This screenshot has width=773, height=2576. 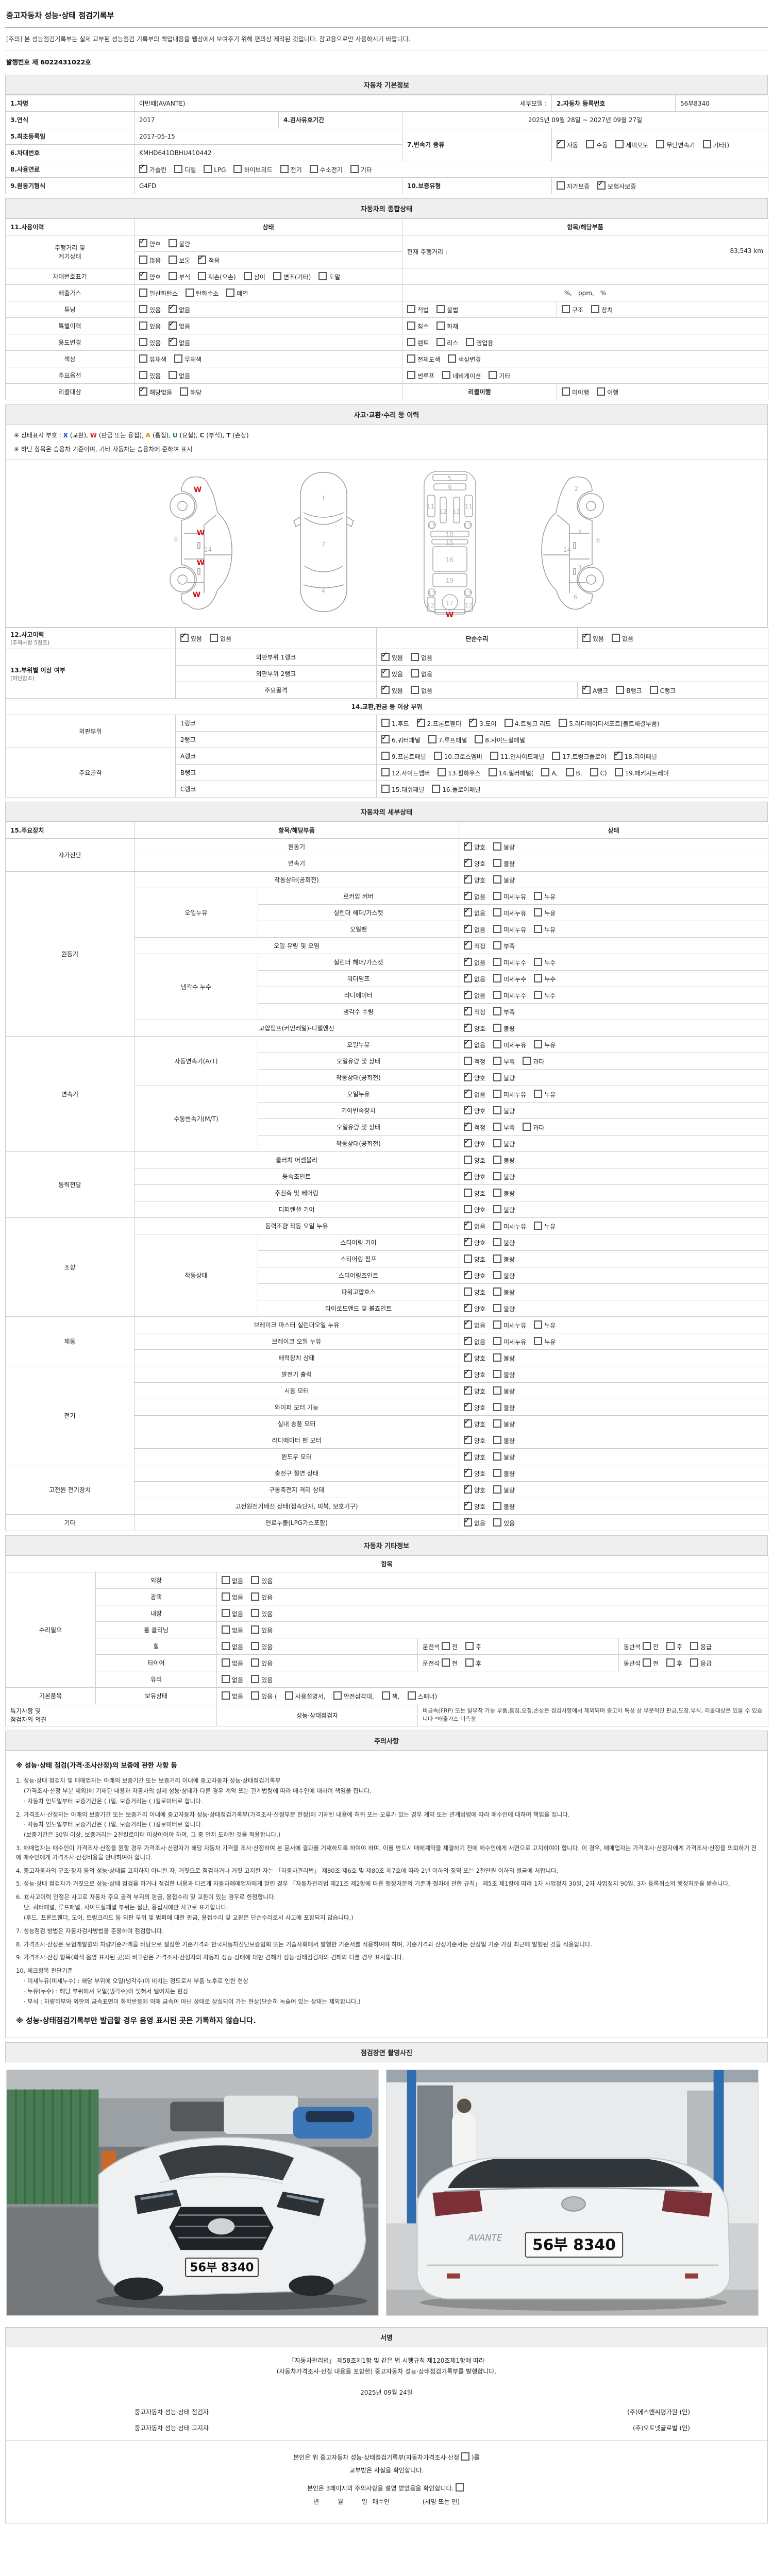 I want to click on check-option: 4.트렁크 리드, so click(x=527, y=723).